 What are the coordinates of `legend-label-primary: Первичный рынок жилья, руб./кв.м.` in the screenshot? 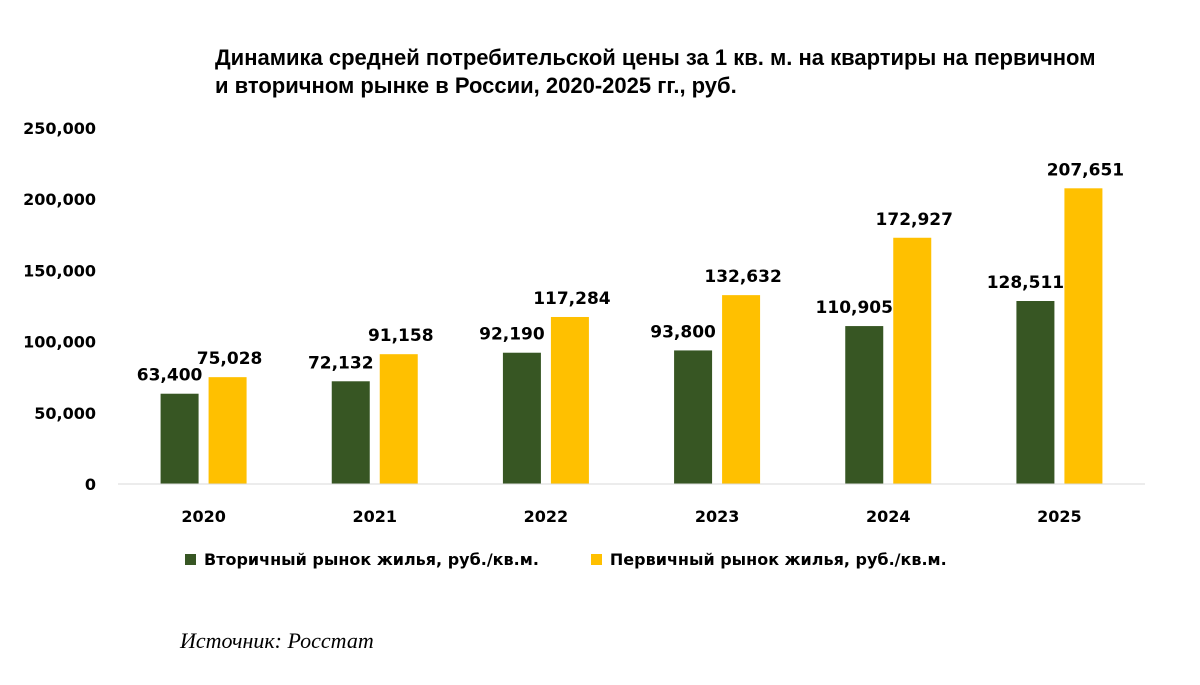 It's located at (778, 559).